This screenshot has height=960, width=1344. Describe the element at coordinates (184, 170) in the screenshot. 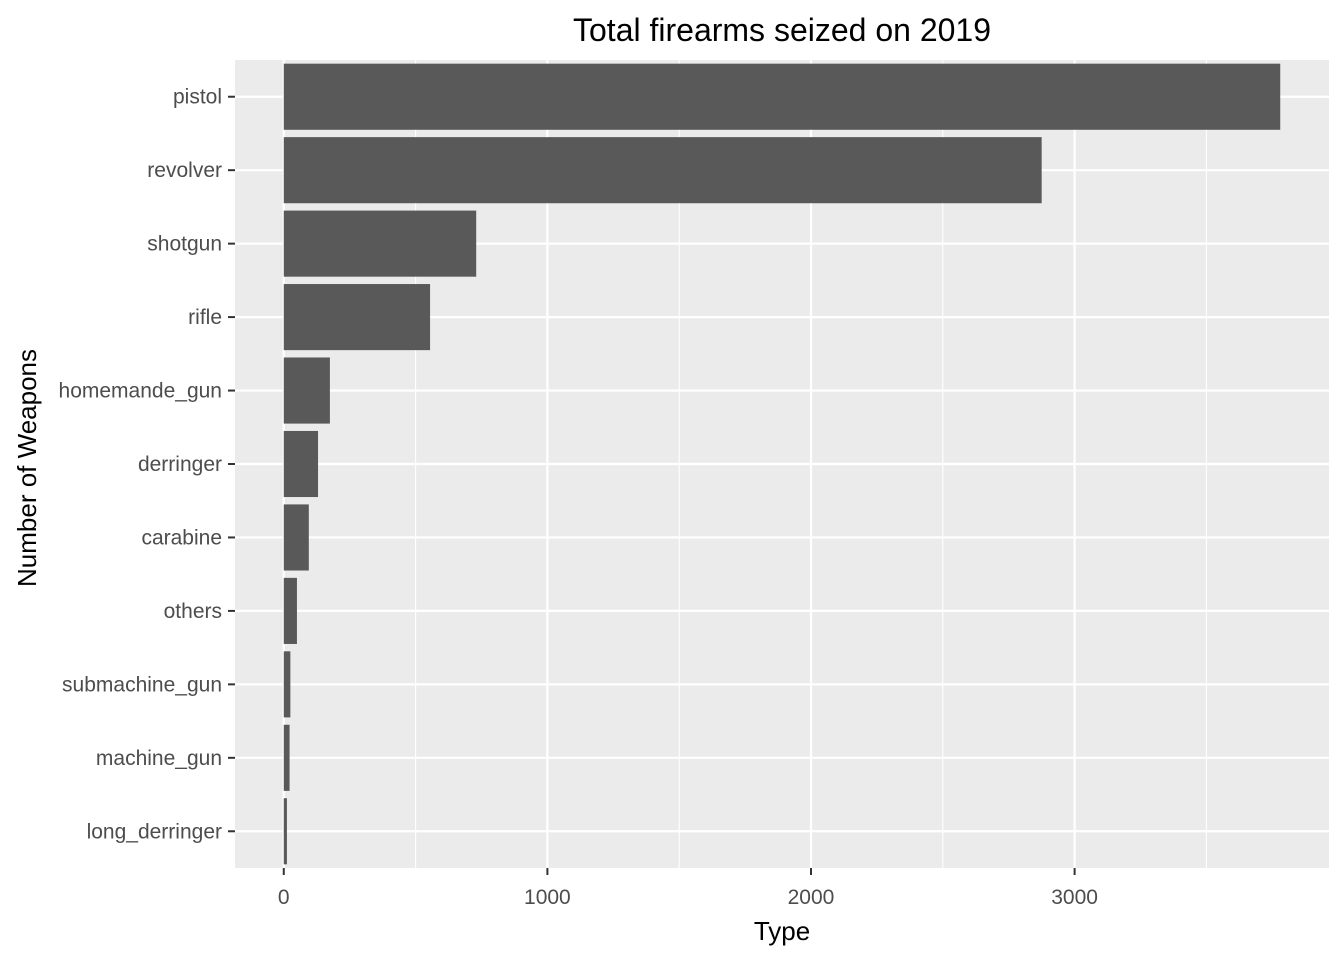

I see `y-tick-label: revolver` at that location.